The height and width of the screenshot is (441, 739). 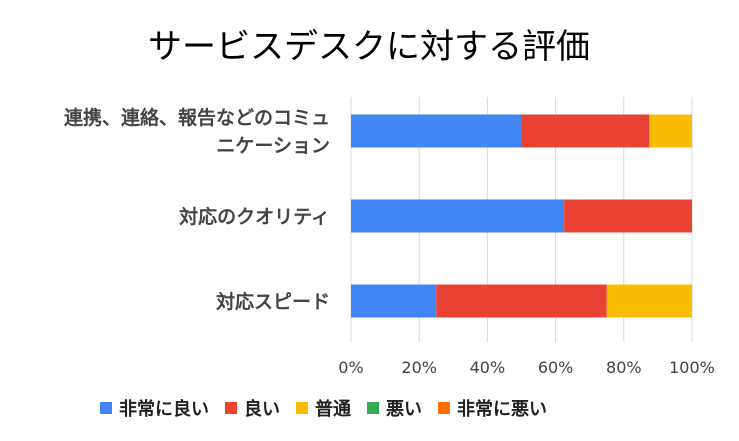 What do you see at coordinates (526, 367) in the screenshot?
I see `x-axis-ticks: 0% 20% 40% 60% 80% 100%` at bounding box center [526, 367].